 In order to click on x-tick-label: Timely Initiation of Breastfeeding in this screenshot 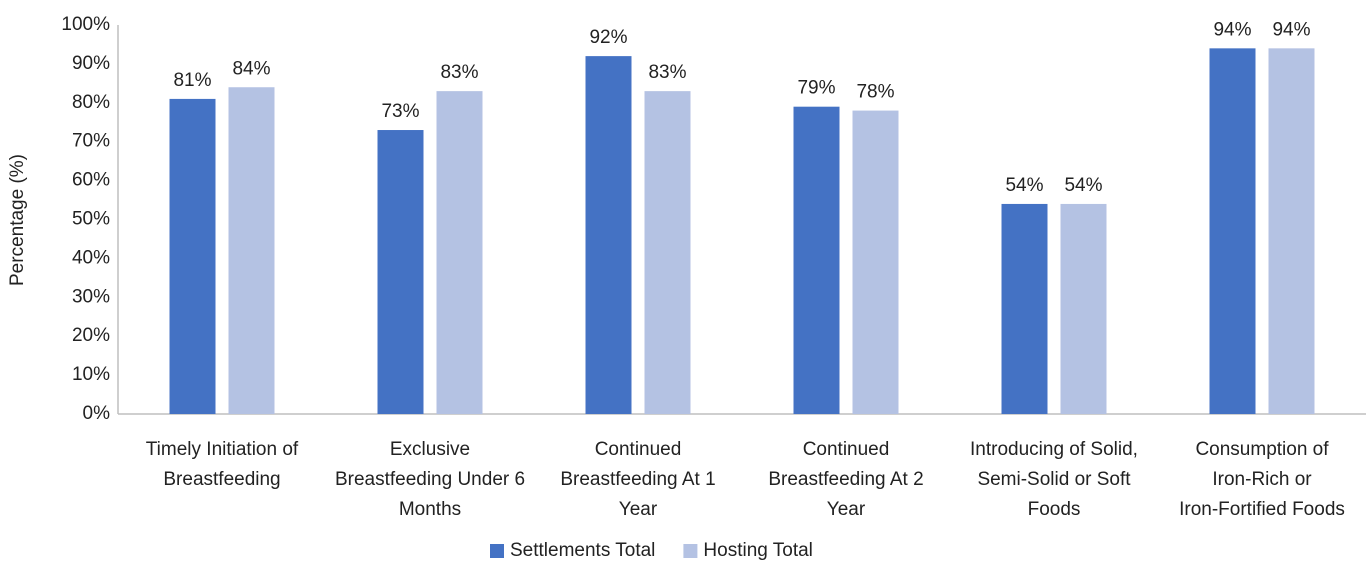, I will do `click(222, 464)`.